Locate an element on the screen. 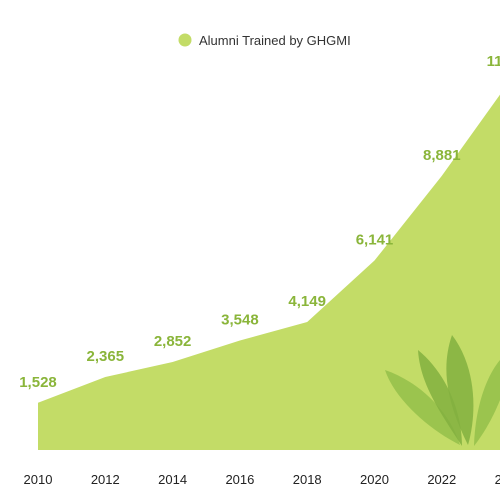 This screenshot has height=500, width=500. x-tick-label: 2022 is located at coordinates (441, 479).